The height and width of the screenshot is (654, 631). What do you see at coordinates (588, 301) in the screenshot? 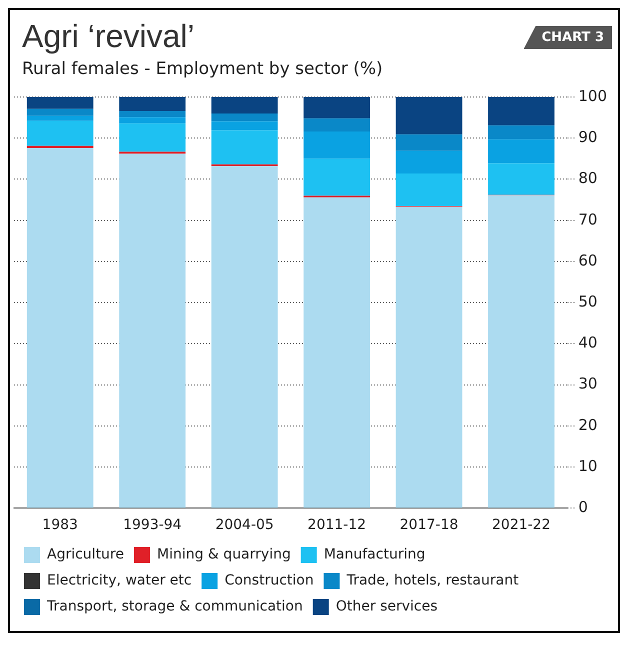
I see `y-tick-label: 50` at bounding box center [588, 301].